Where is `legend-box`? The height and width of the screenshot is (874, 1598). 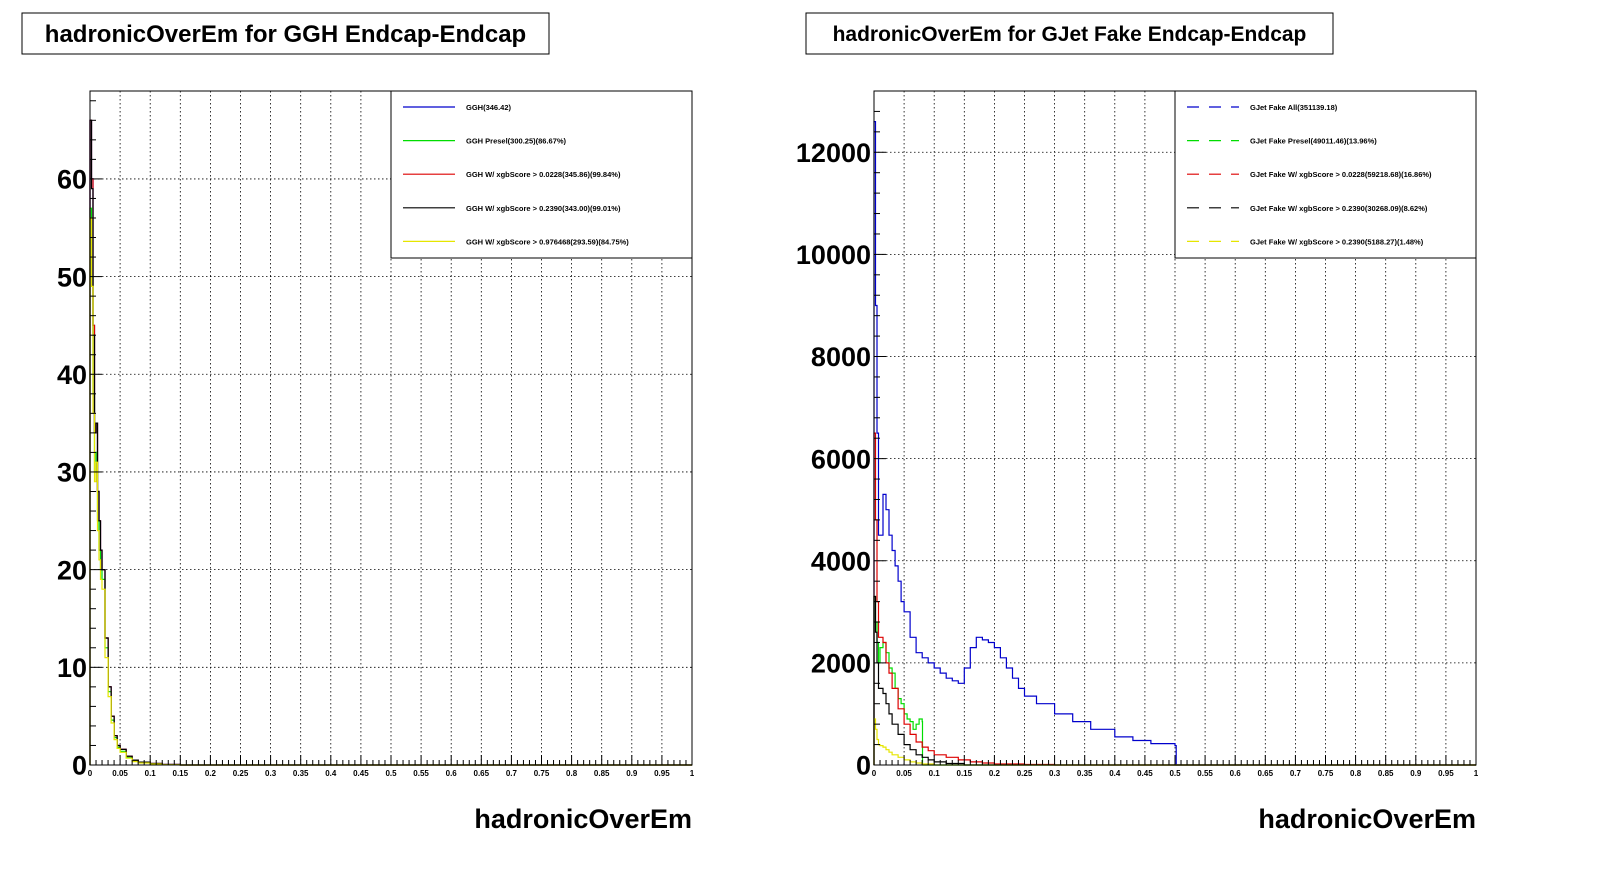
legend-box is located at coordinates (1325, 174).